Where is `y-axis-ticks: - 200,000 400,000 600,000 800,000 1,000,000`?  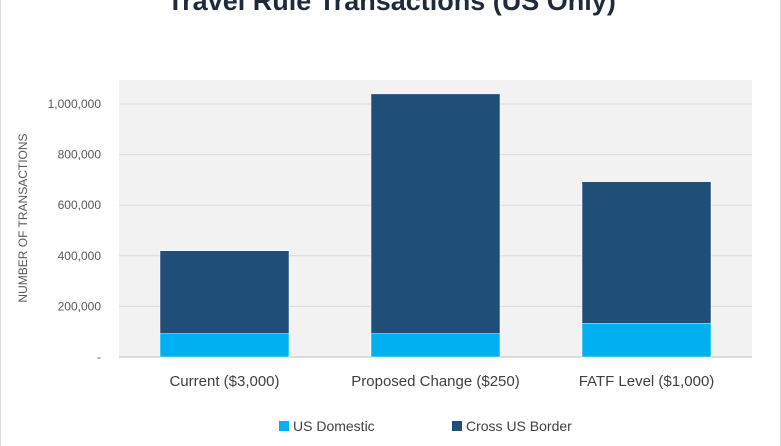 y-axis-ticks: - 200,000 400,000 600,000 800,000 1,000,000 is located at coordinates (75, 230).